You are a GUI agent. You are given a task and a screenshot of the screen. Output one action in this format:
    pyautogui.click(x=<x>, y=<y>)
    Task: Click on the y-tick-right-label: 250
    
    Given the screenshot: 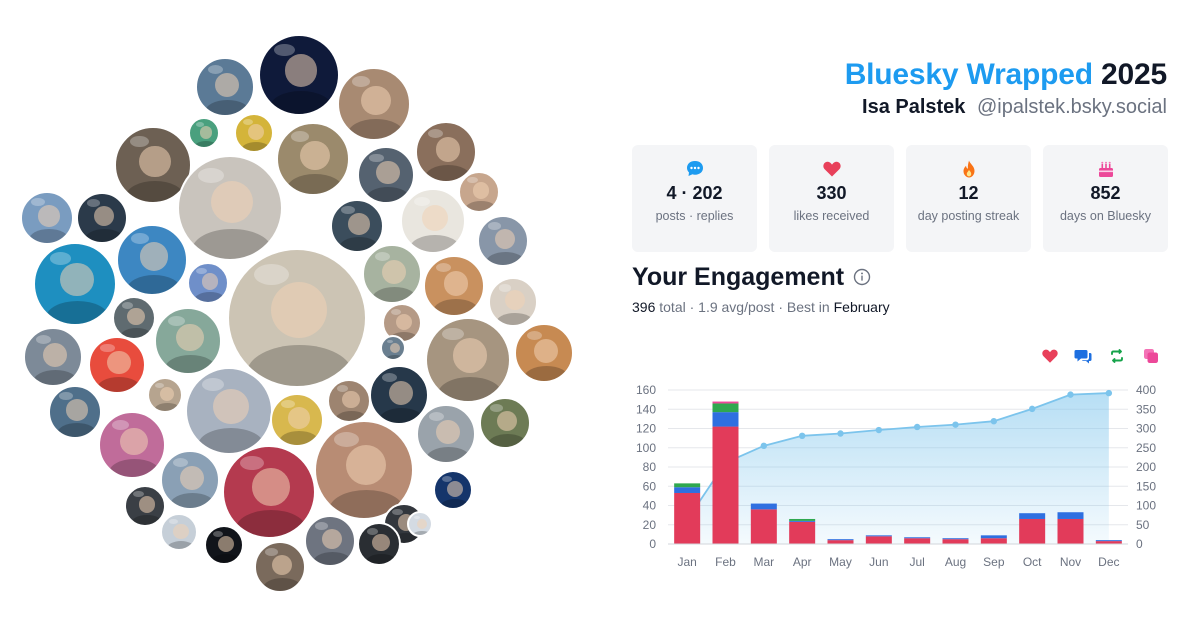 What is the action you would take?
    pyautogui.click(x=1146, y=448)
    